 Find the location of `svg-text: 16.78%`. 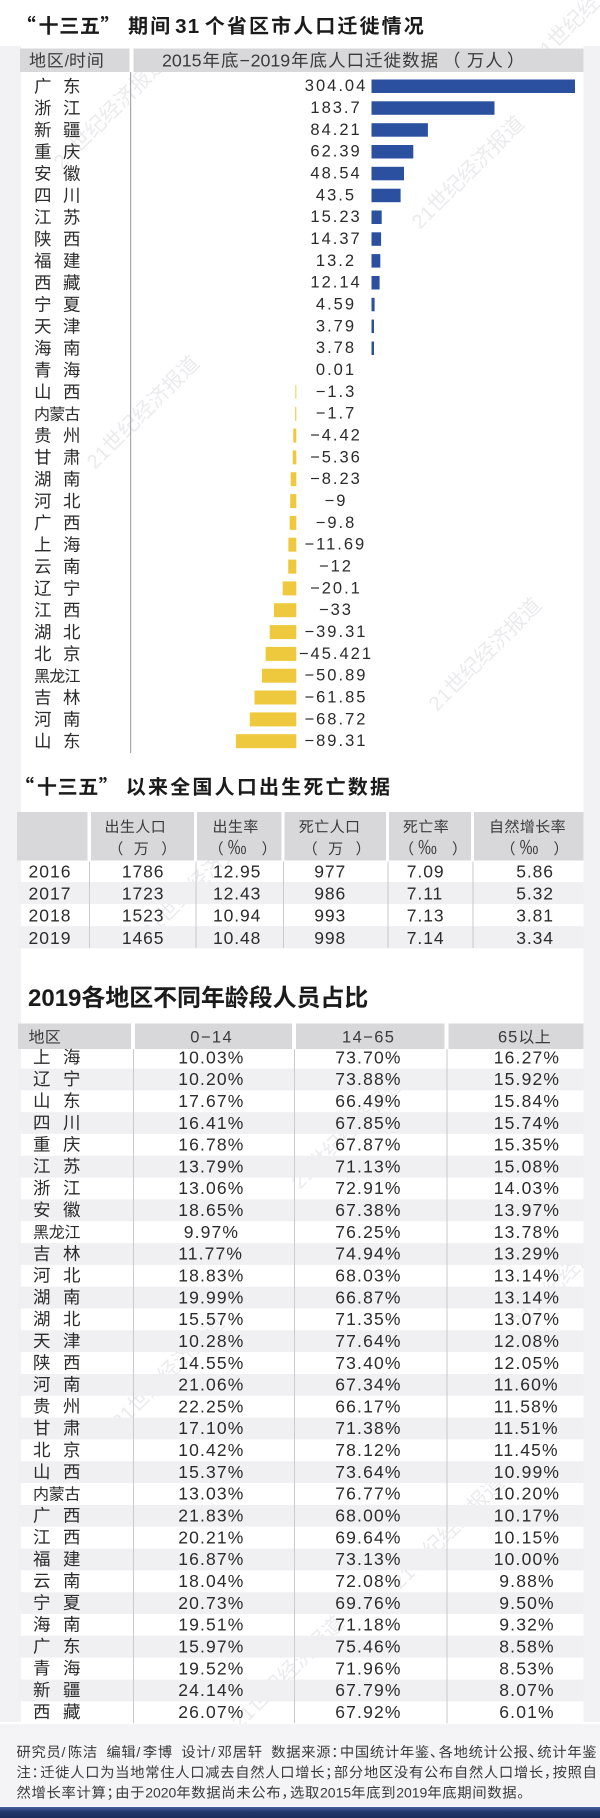

svg-text: 16.78% is located at coordinates (211, 1145).